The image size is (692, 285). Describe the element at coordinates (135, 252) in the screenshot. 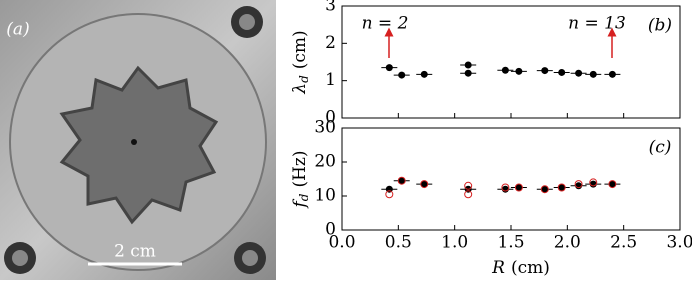

I see `scale-bar-label: 2 cm` at that location.